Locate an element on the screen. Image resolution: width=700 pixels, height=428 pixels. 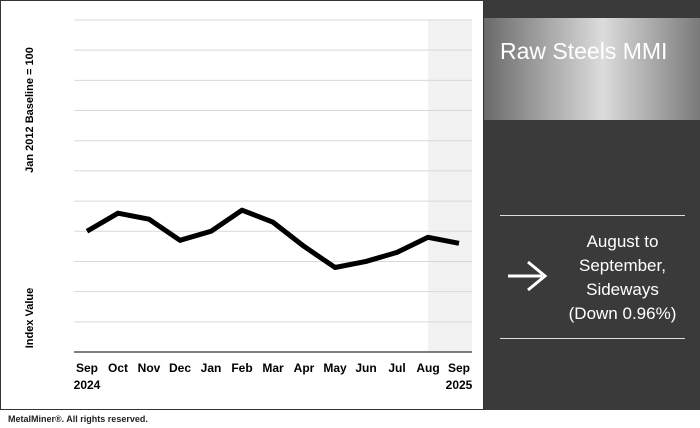
x-tick-label: Dec is located at coordinates (180, 368).